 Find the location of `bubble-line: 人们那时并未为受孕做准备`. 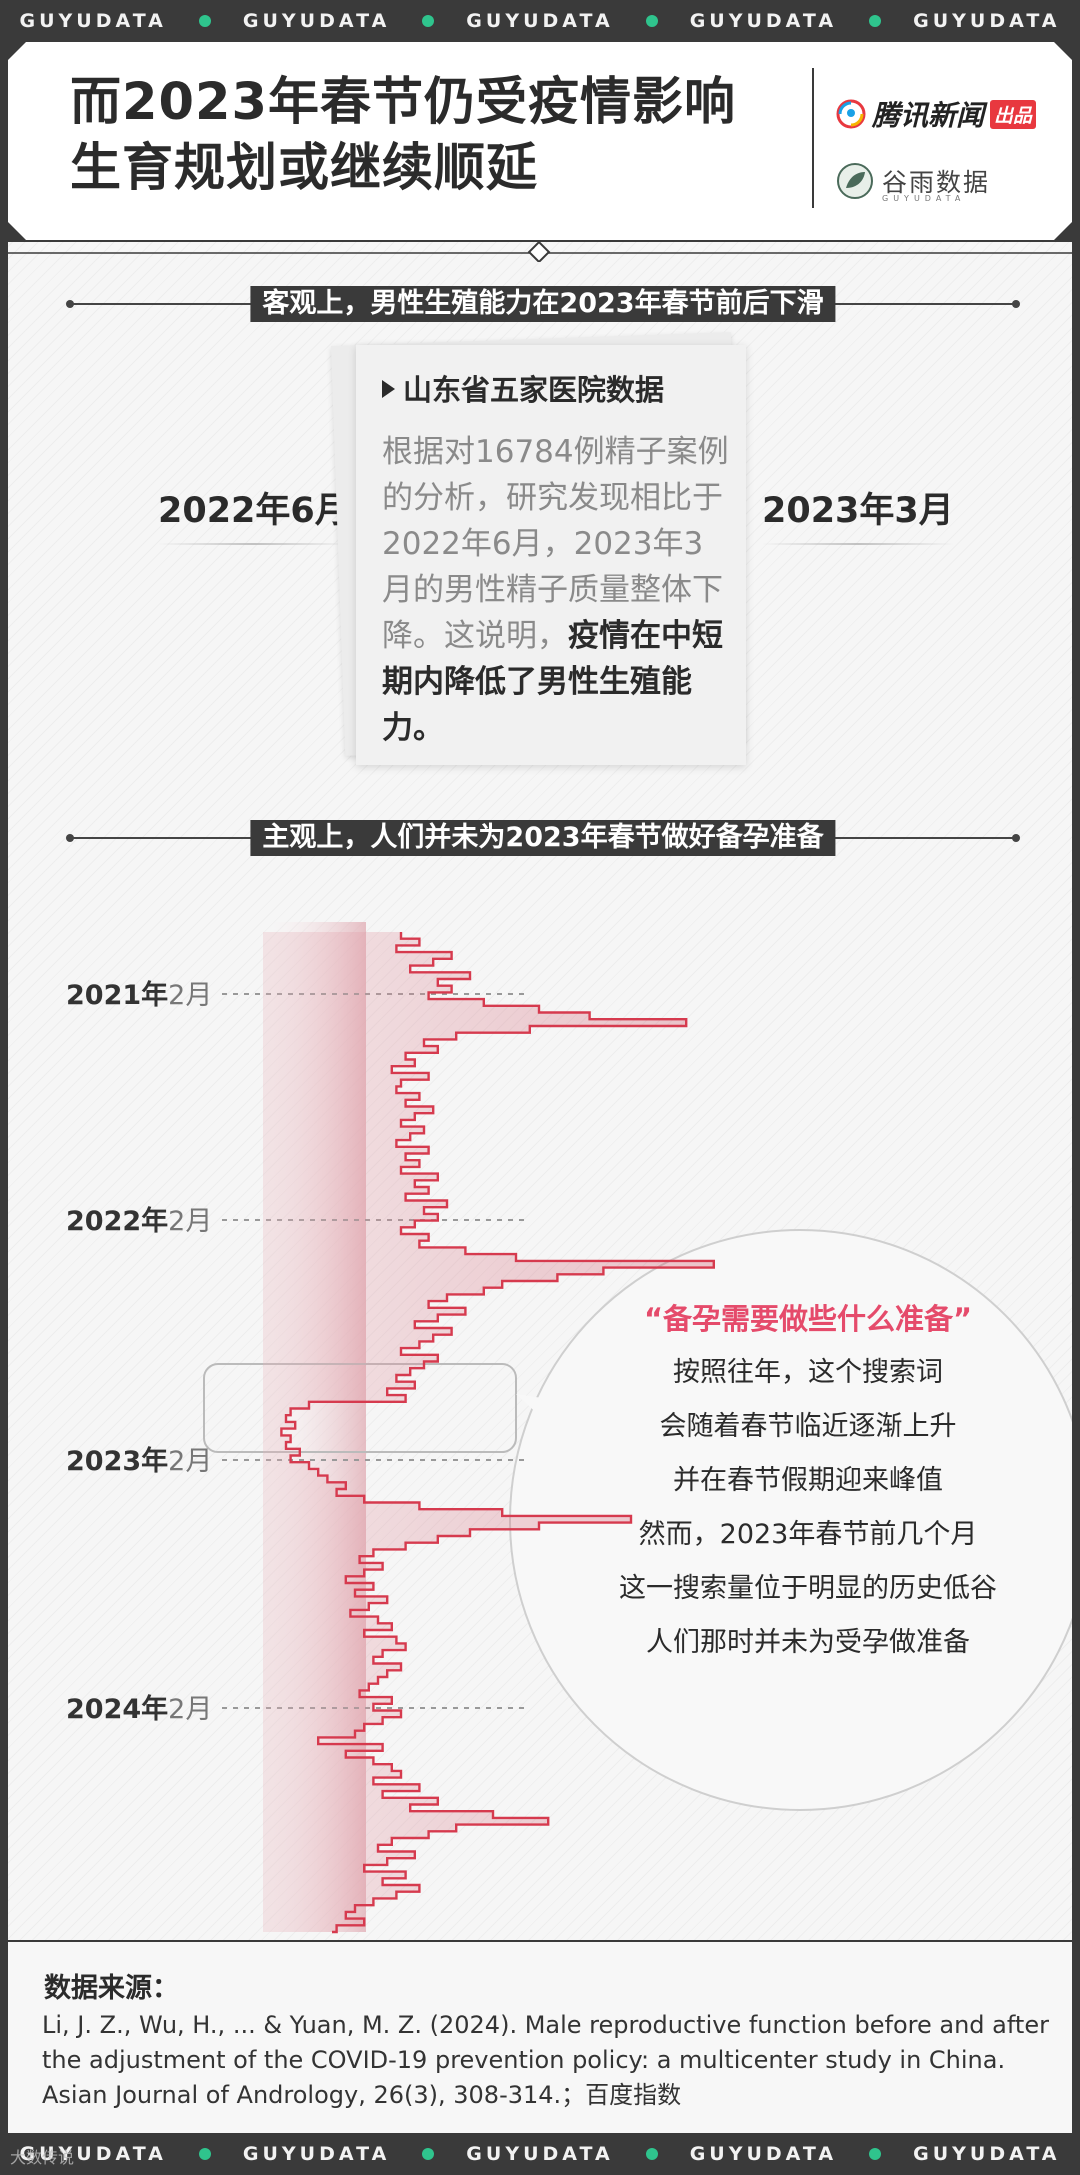

bubble-line: 人们那时并未为受孕做准备 is located at coordinates (808, 1642).